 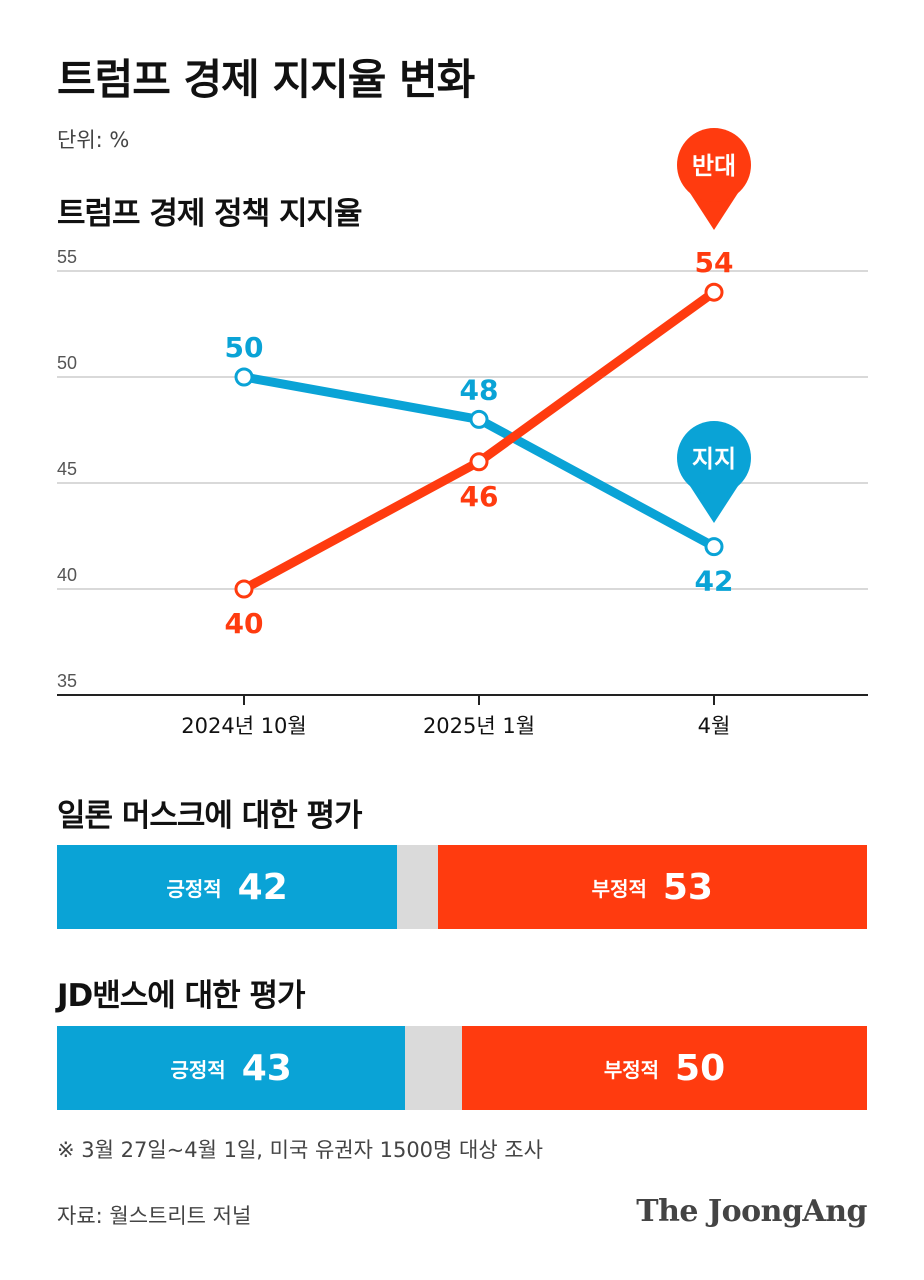 I want to click on musk-negative-value: 53, so click(x=687, y=887).